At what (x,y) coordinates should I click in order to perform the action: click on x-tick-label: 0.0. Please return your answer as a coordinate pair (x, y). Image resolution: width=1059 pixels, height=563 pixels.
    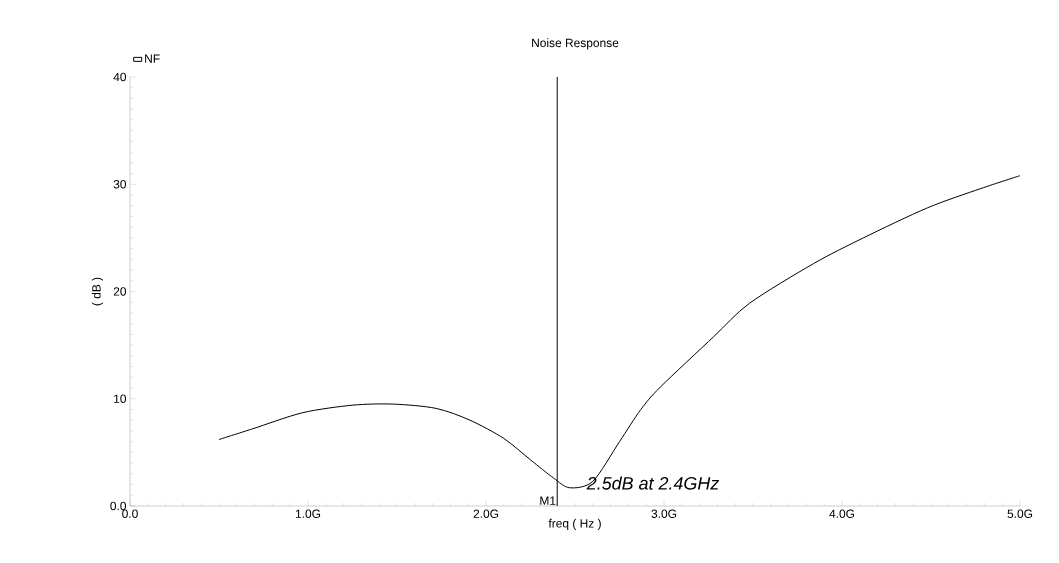
    Looking at the image, I should click on (130, 513).